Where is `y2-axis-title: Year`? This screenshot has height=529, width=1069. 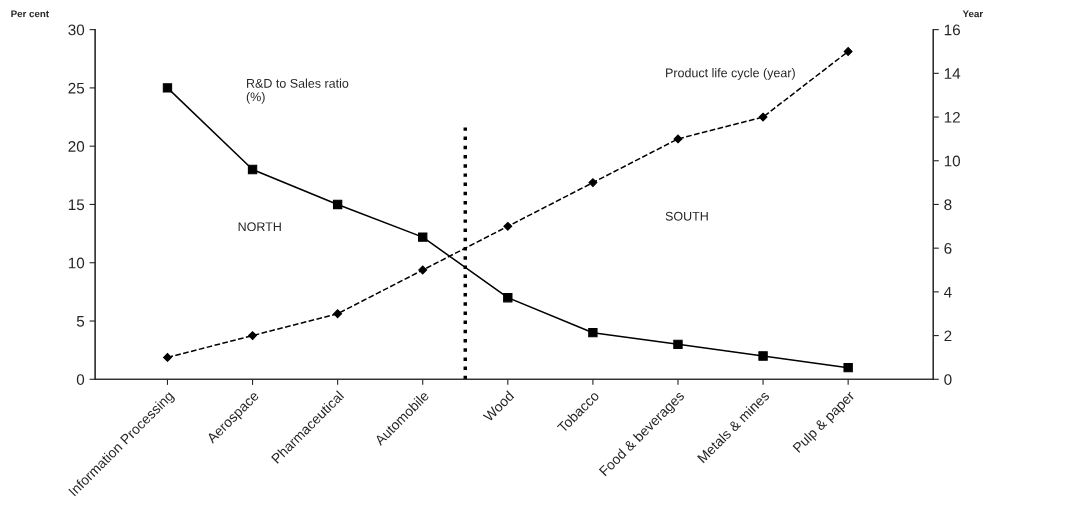 y2-axis-title: Year is located at coordinates (972, 14).